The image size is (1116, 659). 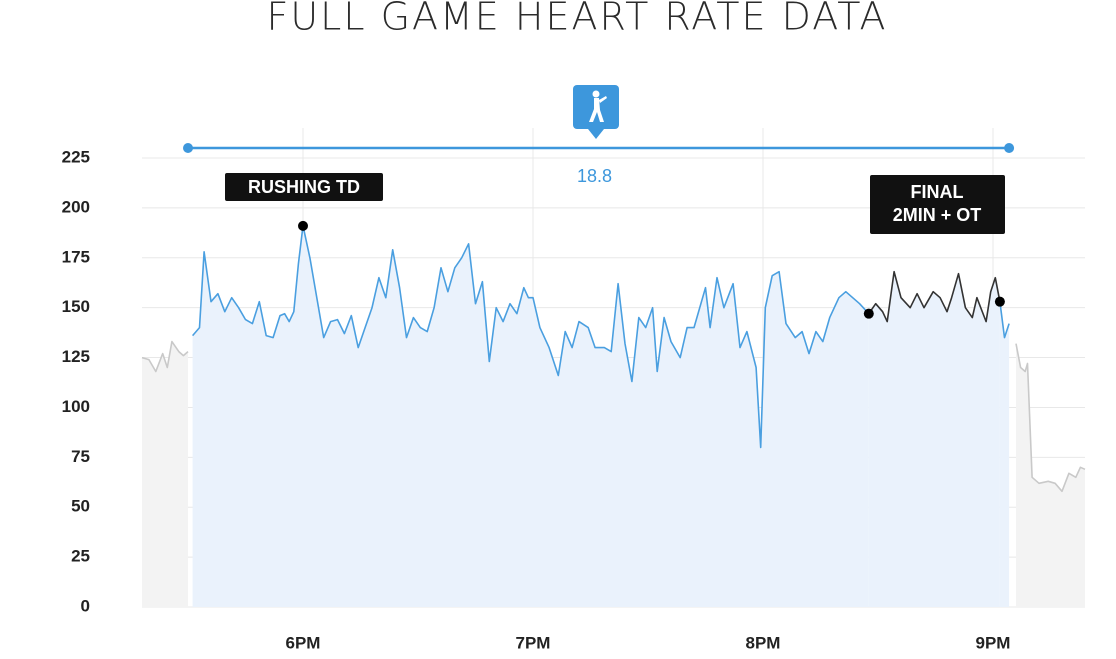 I want to click on y-tick-label: 150, so click(x=76, y=306).